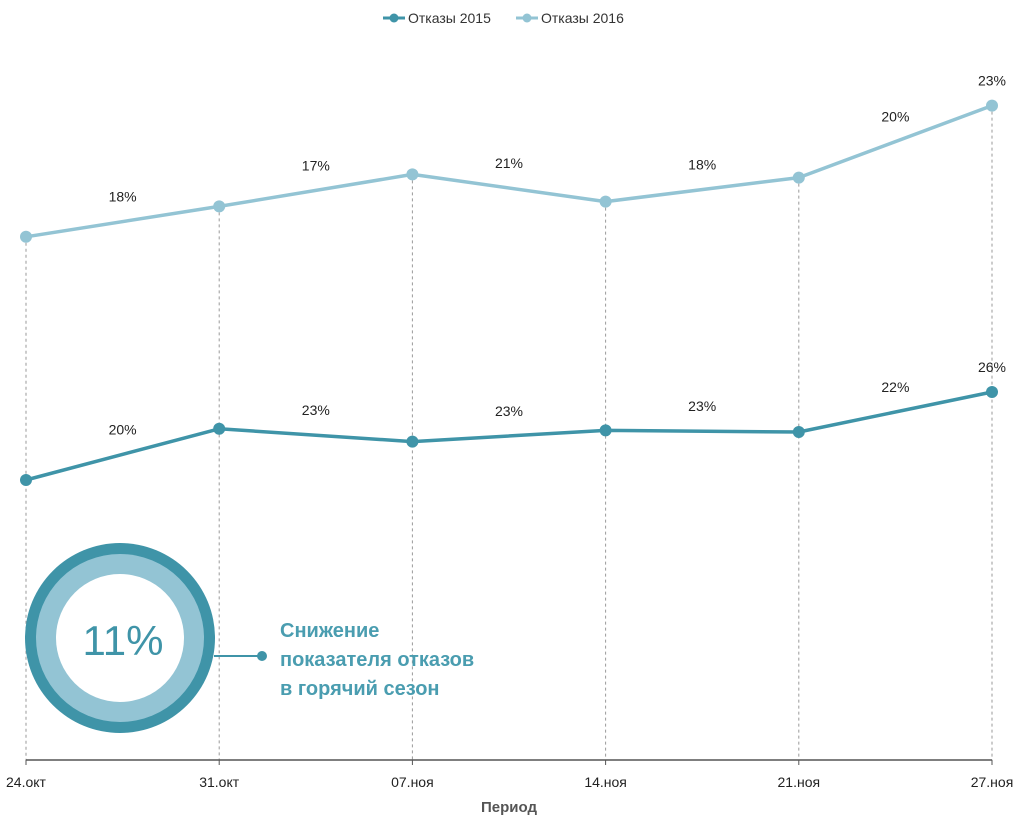 This screenshot has width=1028, height=821. I want to click on data-label: 26%, so click(992, 367).